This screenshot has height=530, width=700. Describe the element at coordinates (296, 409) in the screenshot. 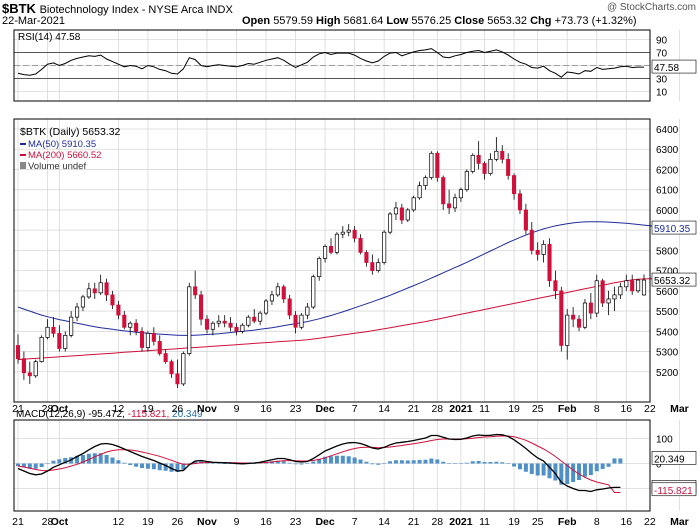

I see `date-label-upper: 23` at that location.